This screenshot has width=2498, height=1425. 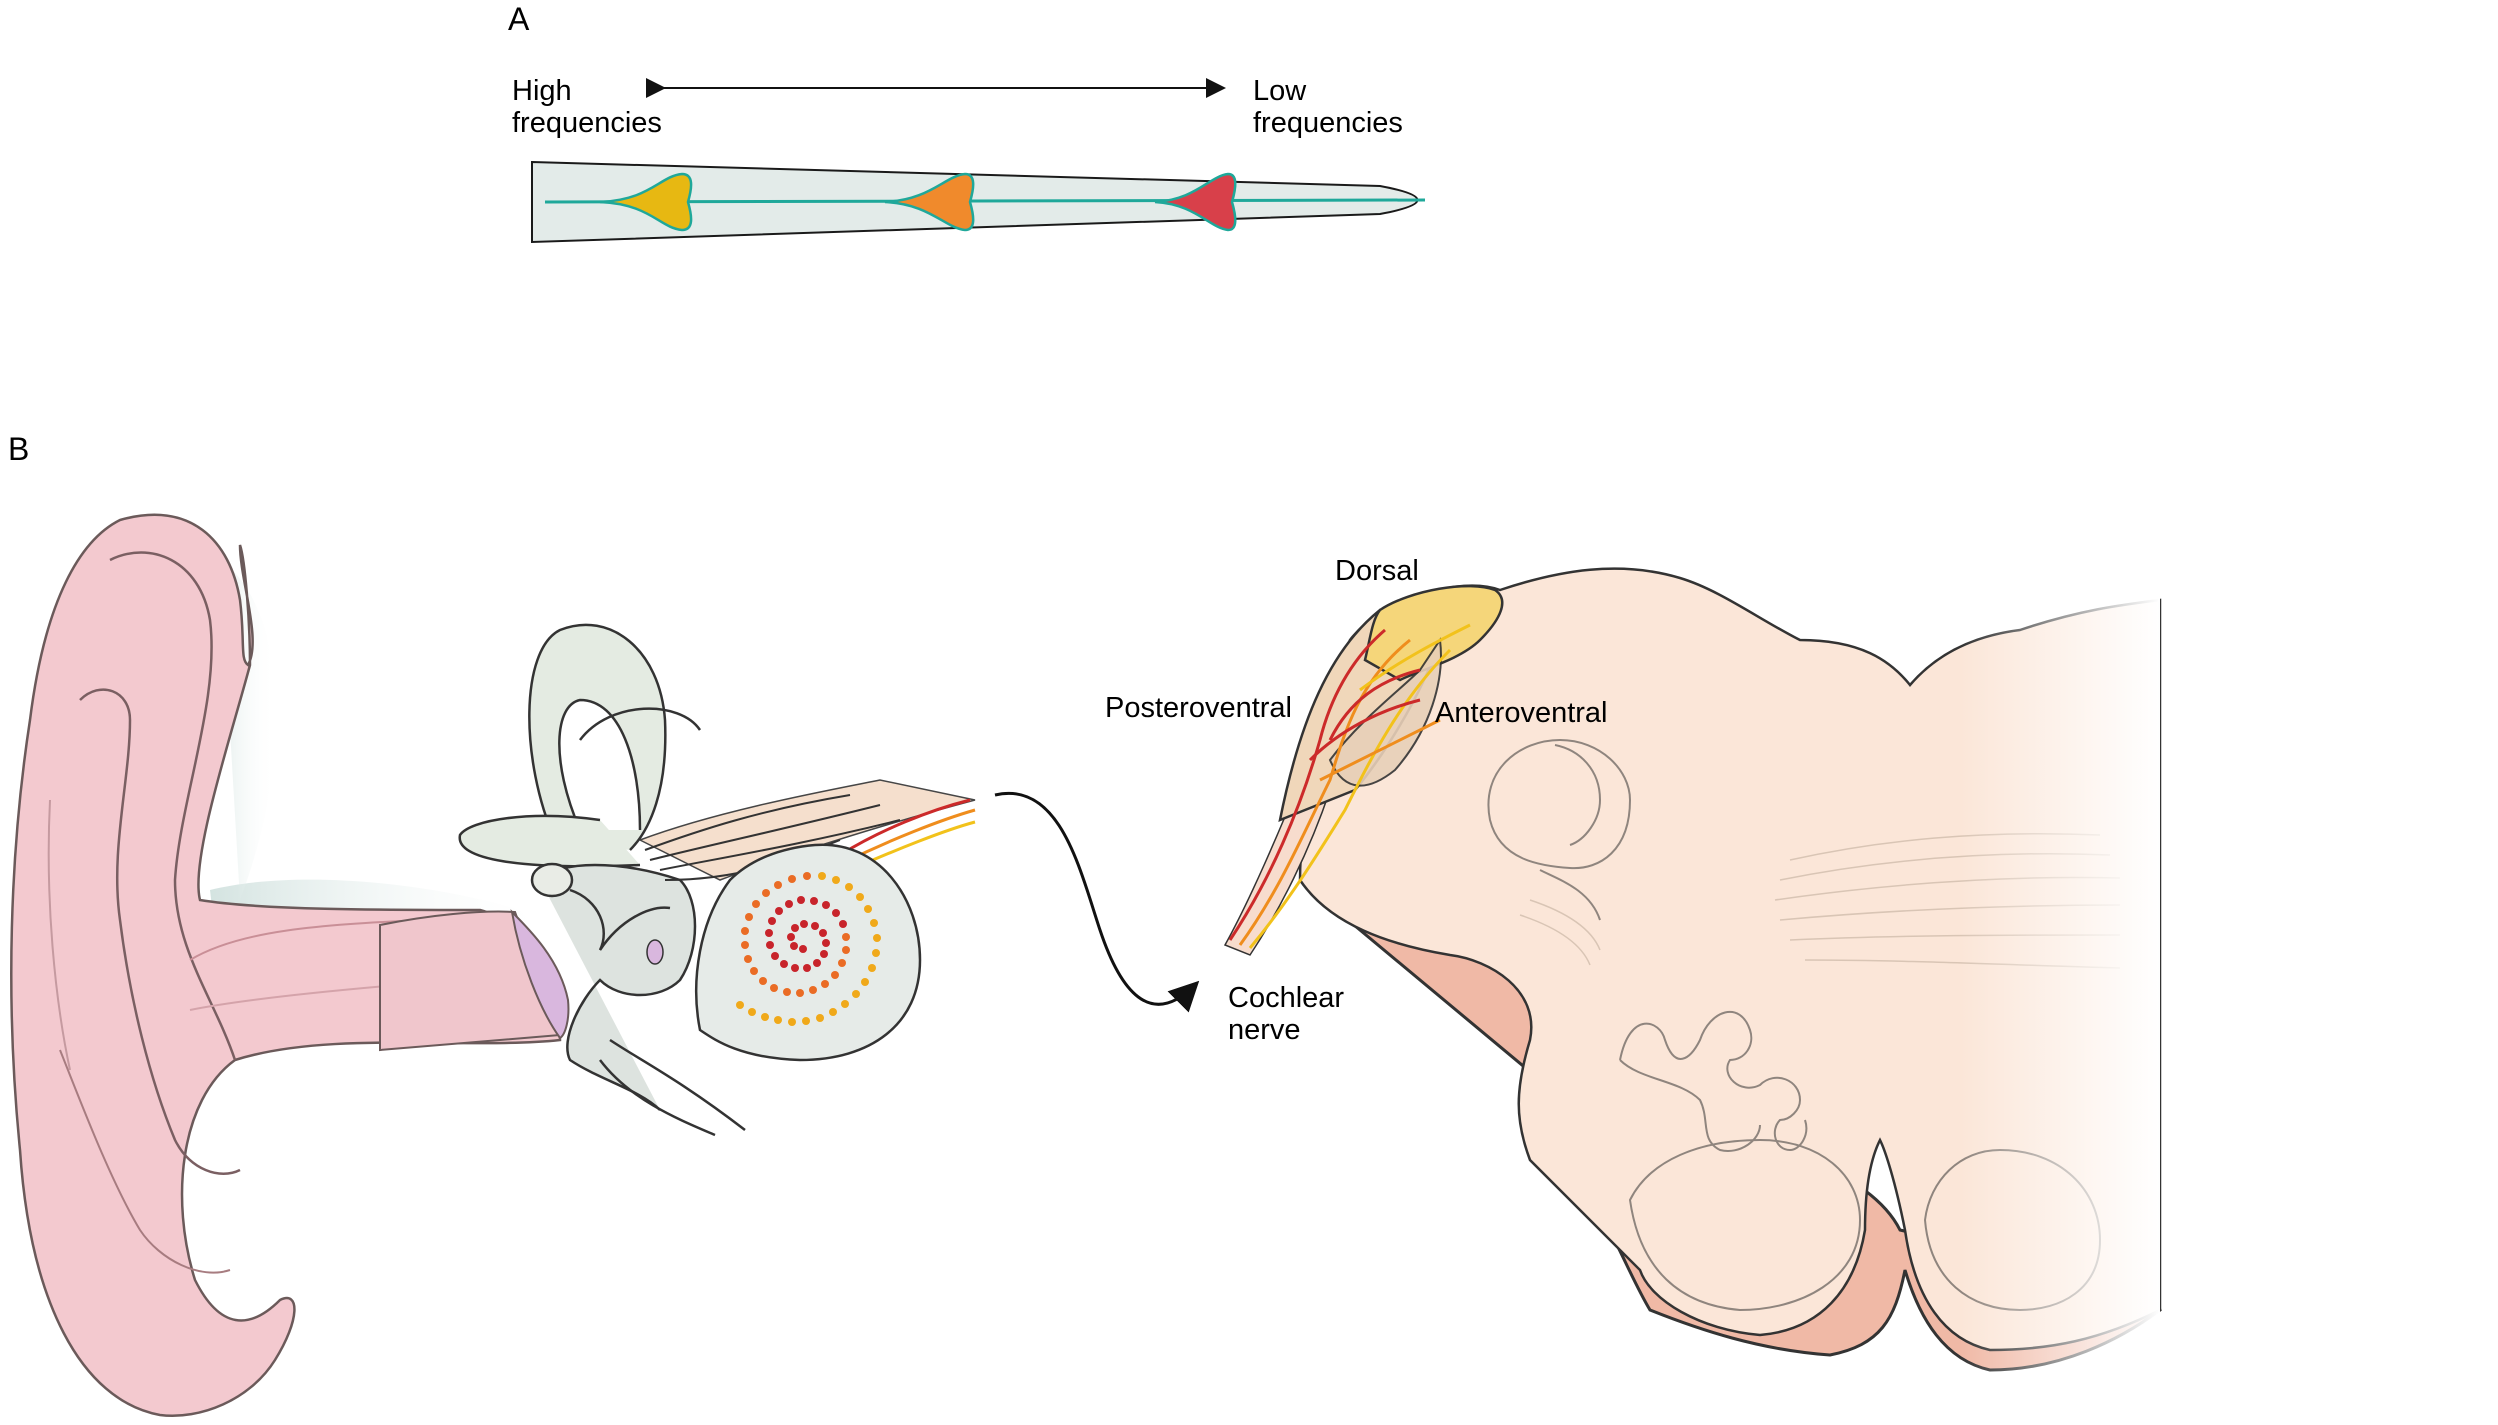 I want to click on connecting-arrow, so click(x=1097, y=902).